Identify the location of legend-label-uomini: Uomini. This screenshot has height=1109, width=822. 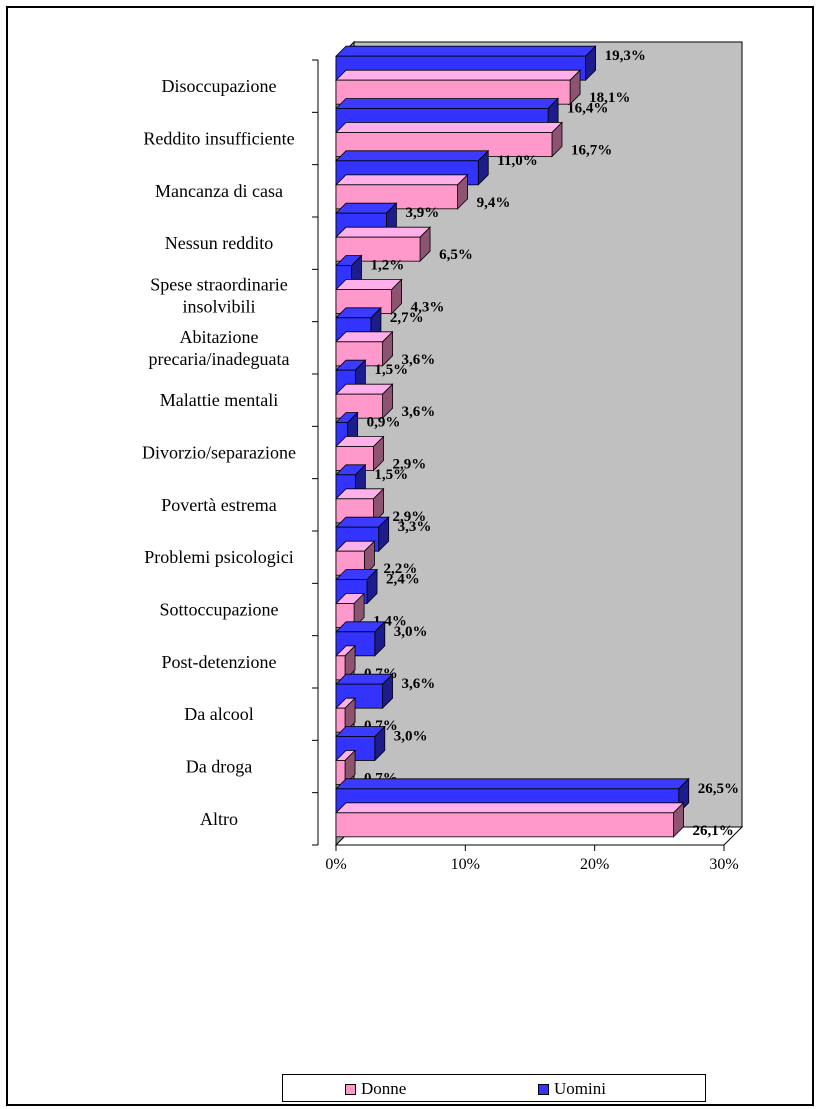
(580, 1088).